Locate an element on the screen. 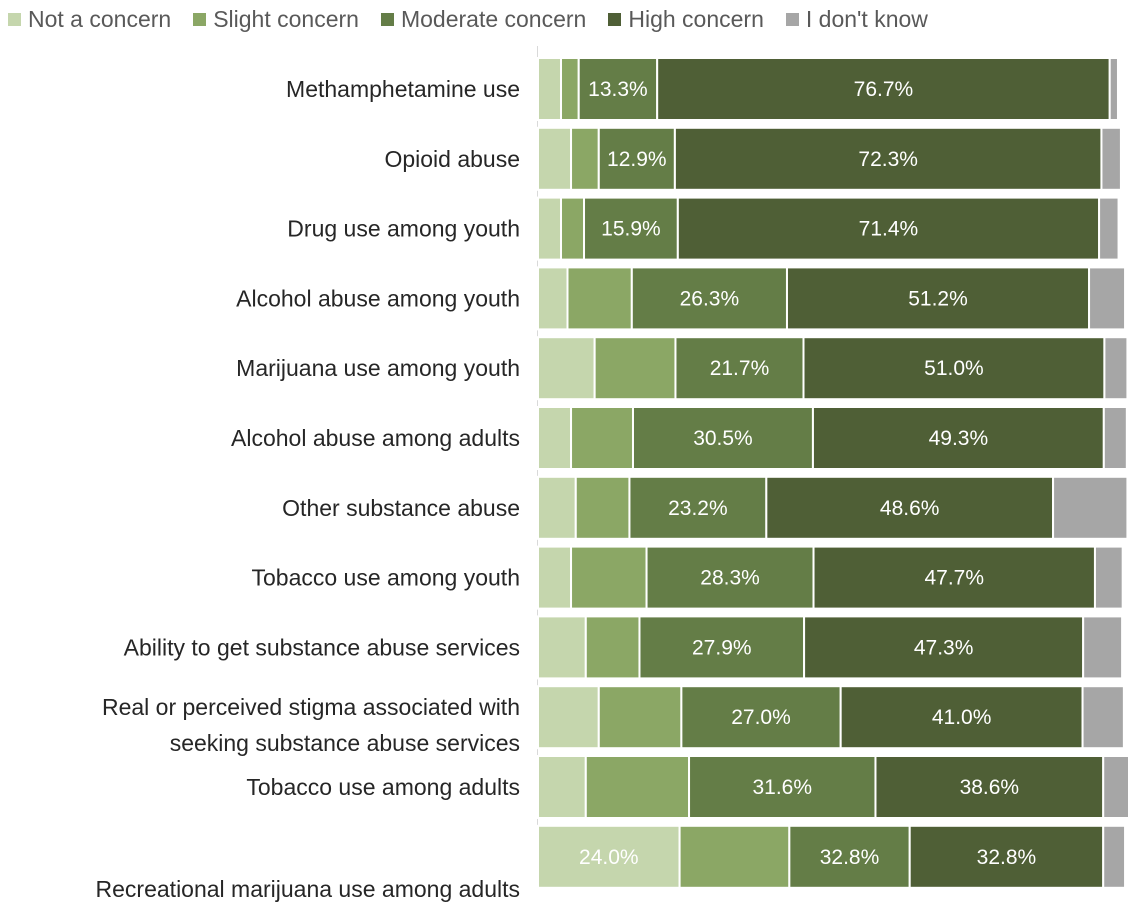 Image resolution: width=1128 pixels, height=907 pixels. category-label: Recreational marijuana use among adults is located at coordinates (308, 889).